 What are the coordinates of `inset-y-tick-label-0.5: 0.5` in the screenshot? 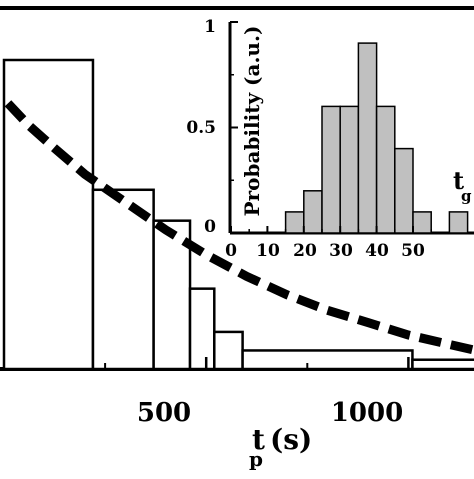 It's located at (201, 128).